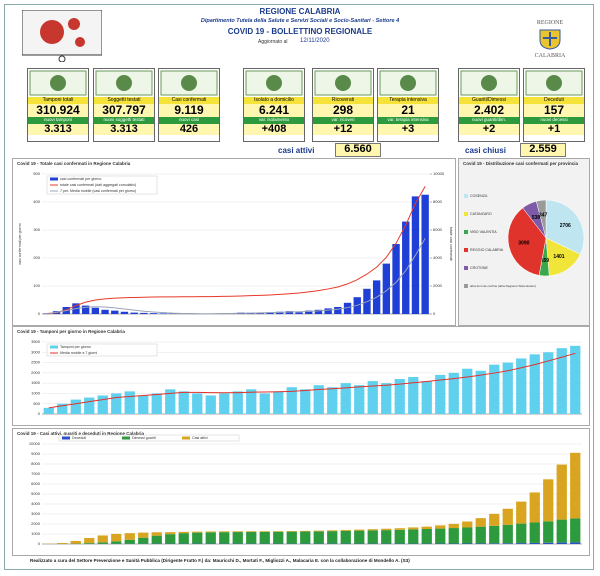  I want to click on stat-value: 298, so click(343, 110).